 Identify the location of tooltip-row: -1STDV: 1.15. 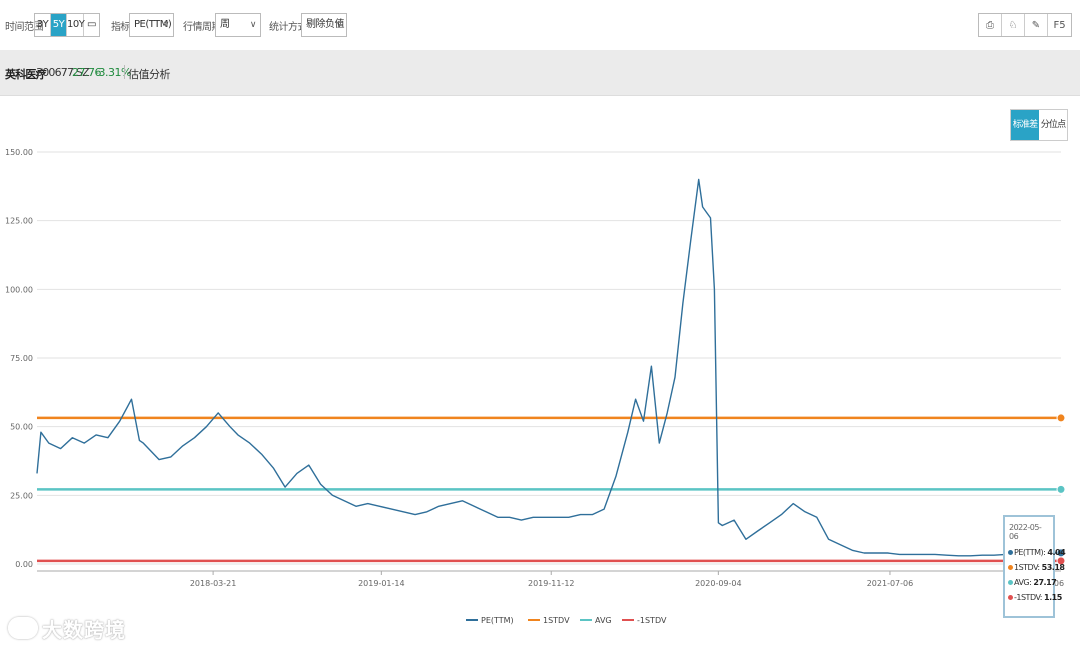
(1035, 597).